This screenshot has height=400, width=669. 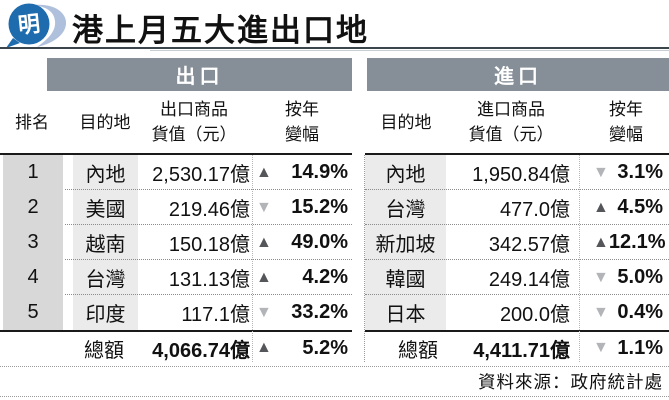 I want to click on table-row: 韓國 249.14億 ▼ 5.0%, so click(x=517, y=277).